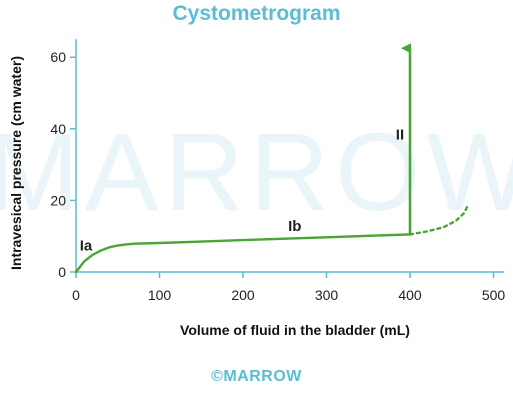  Describe the element at coordinates (243, 295) in the screenshot. I see `x-tick-label-200: 200` at that location.